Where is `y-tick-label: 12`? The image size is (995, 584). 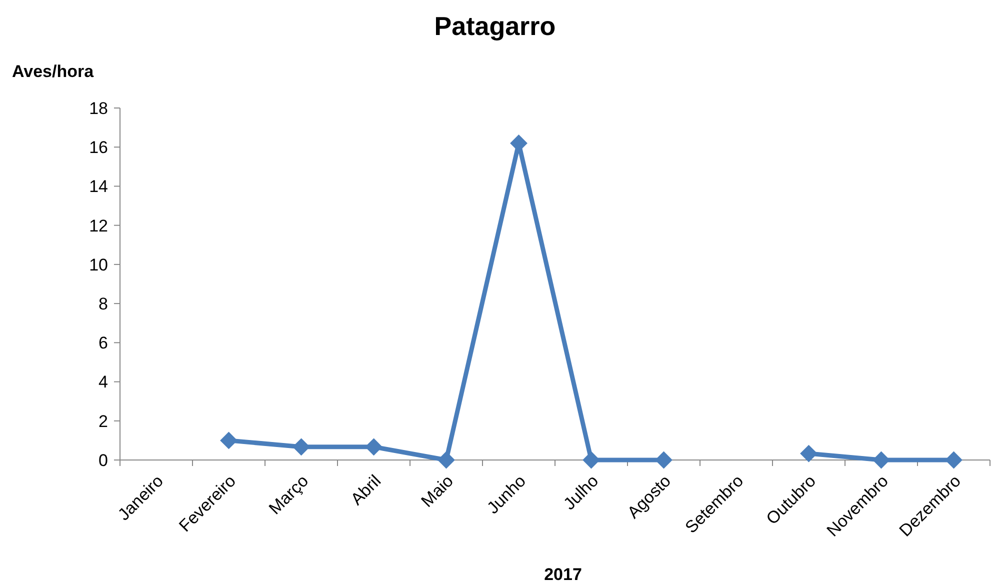
y-tick-label: 12 is located at coordinates (98, 226).